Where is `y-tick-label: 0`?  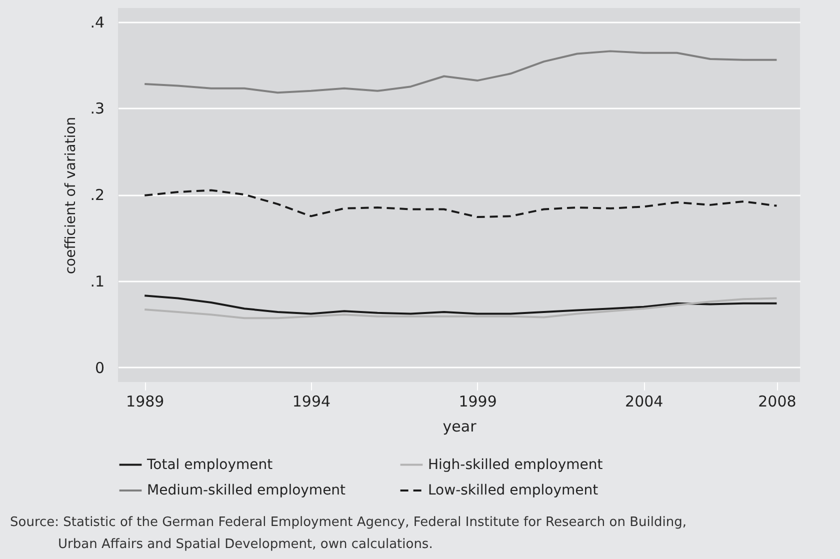 y-tick-label: 0 is located at coordinates (99, 367).